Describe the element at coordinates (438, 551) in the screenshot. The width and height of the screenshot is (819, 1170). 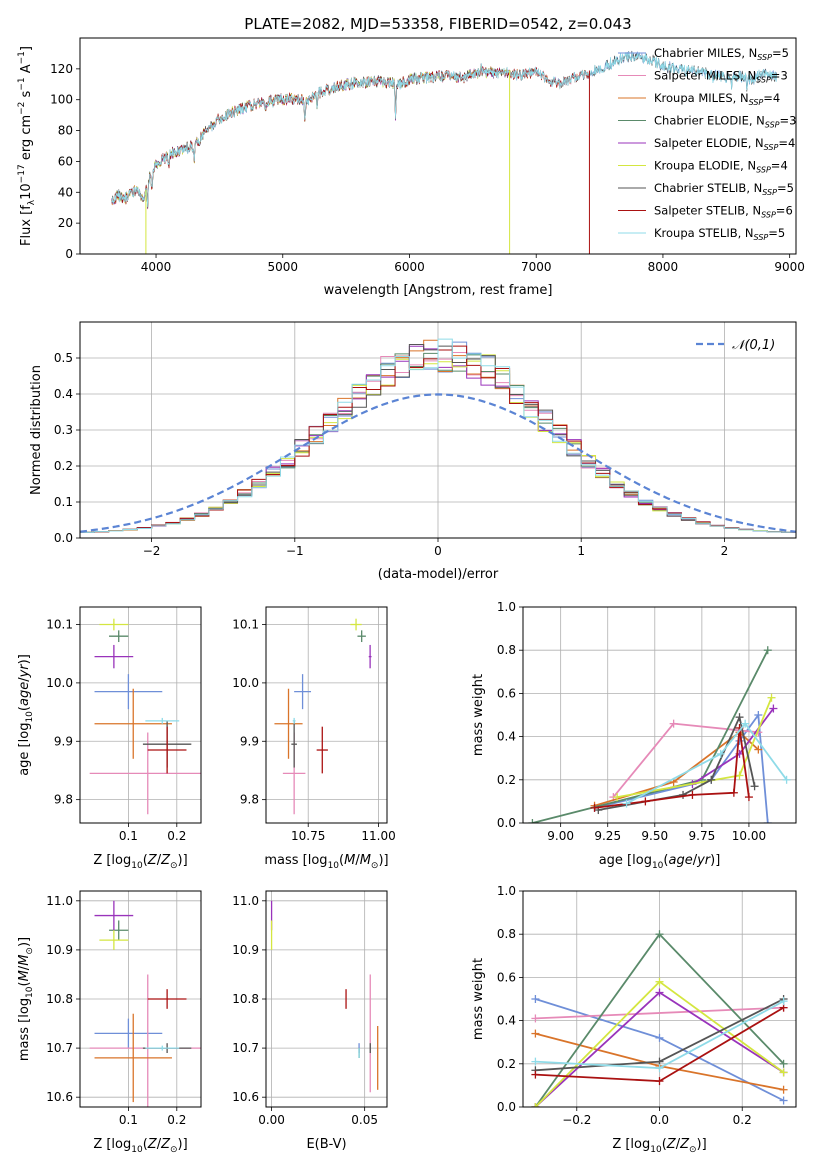
I see `x-tick-label: 0` at that location.